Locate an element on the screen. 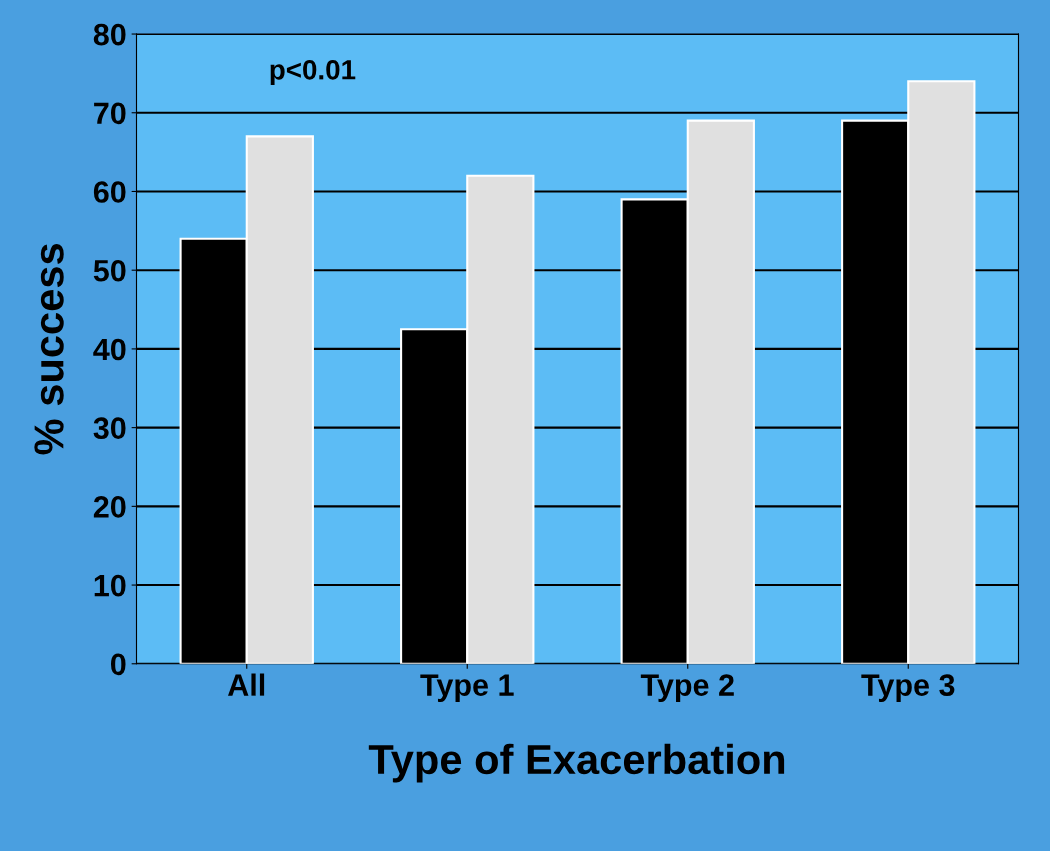 Image resolution: width=1050 pixels, height=851 pixels. y-tick-label: 70 is located at coordinates (110, 113).